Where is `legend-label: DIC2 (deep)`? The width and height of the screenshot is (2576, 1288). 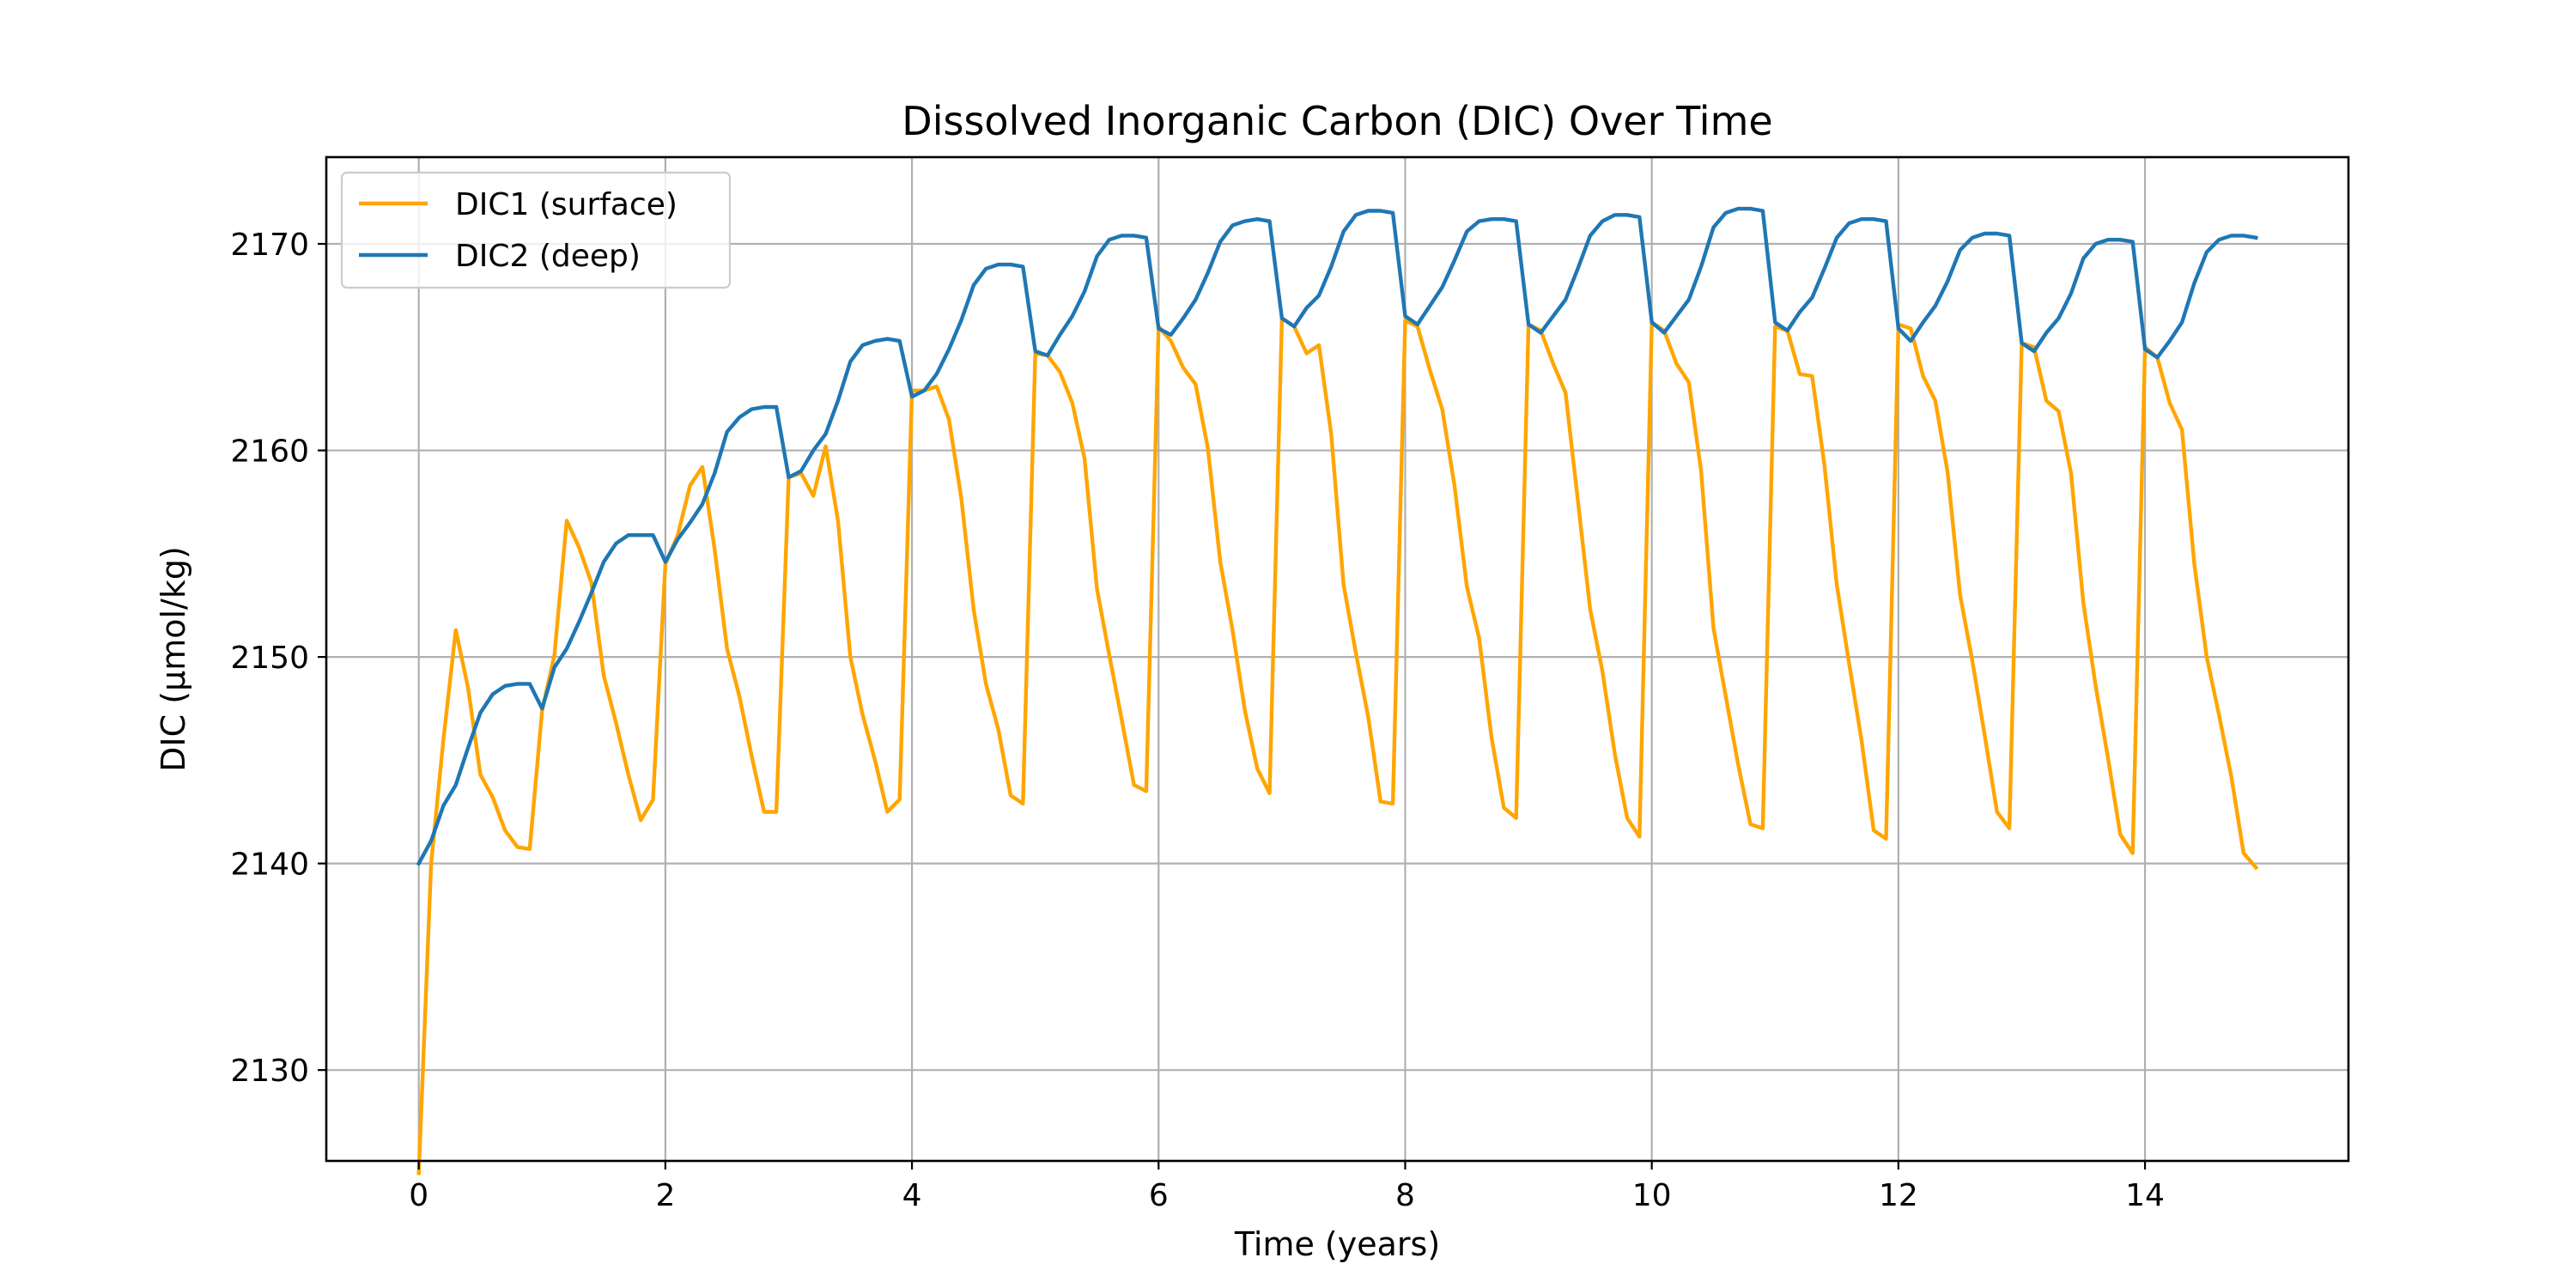 legend-label: DIC2 (deep) is located at coordinates (548, 257).